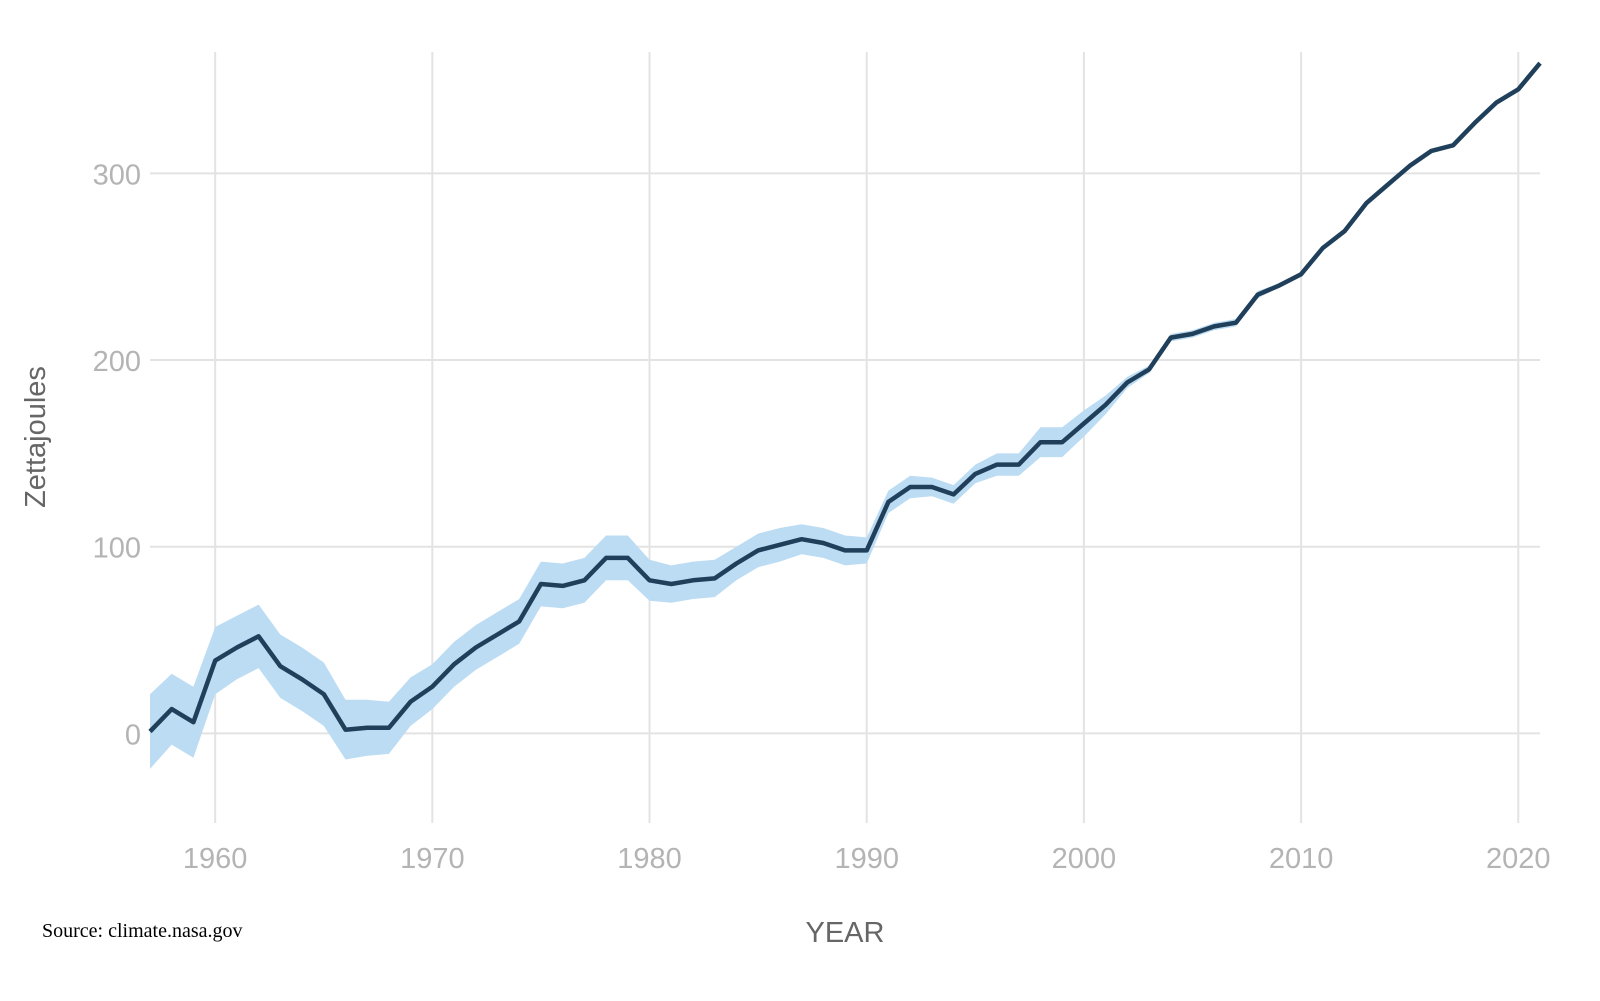 Image resolution: width=1600 pixels, height=1001 pixels. I want to click on x-axis-label: YEAR, so click(845, 933).